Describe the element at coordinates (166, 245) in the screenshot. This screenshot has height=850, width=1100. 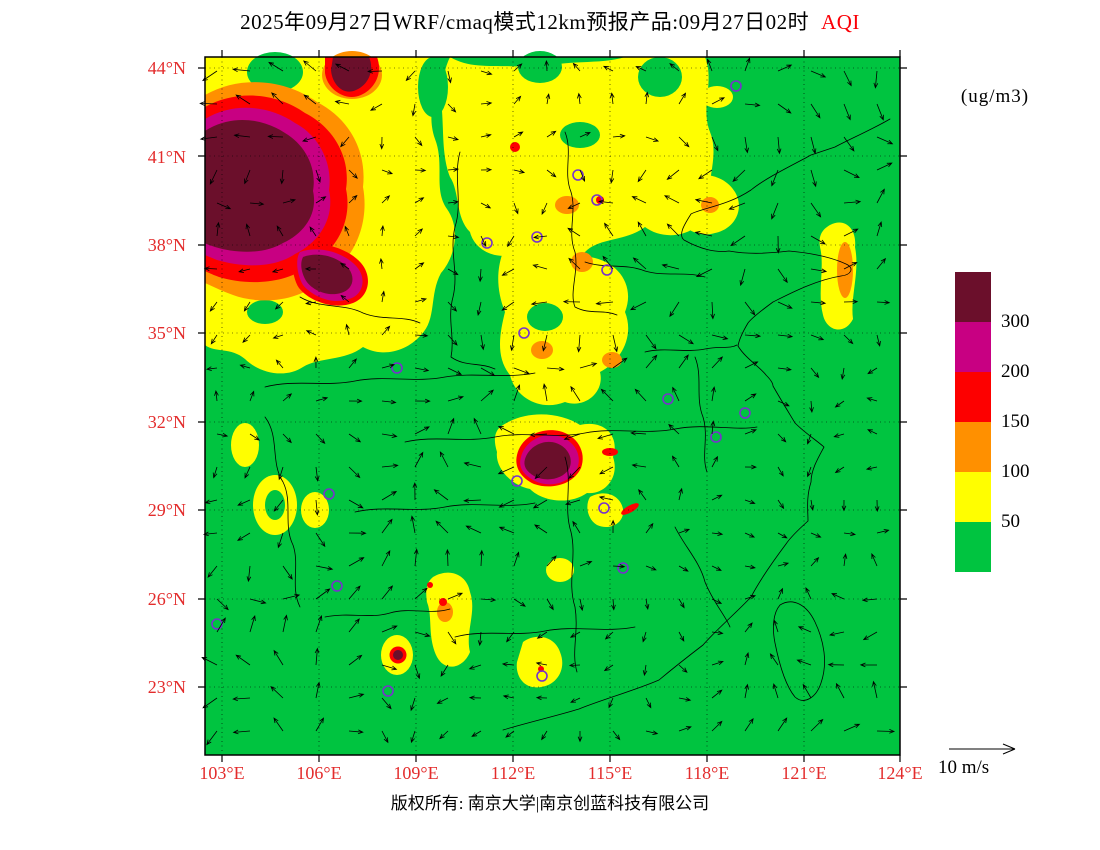
I see `lat-tick-label: 38°N` at that location.